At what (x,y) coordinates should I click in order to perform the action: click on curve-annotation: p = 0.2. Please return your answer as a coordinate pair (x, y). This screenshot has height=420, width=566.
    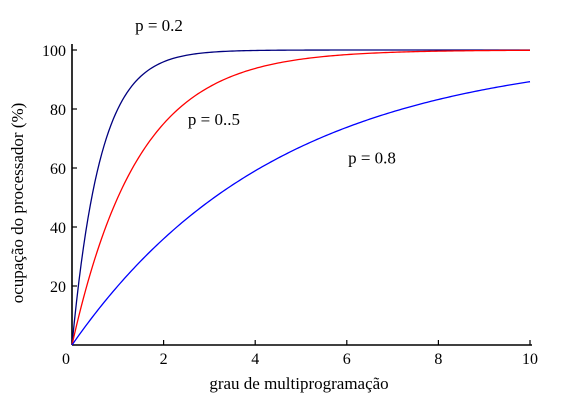
    Looking at the image, I should click on (159, 25).